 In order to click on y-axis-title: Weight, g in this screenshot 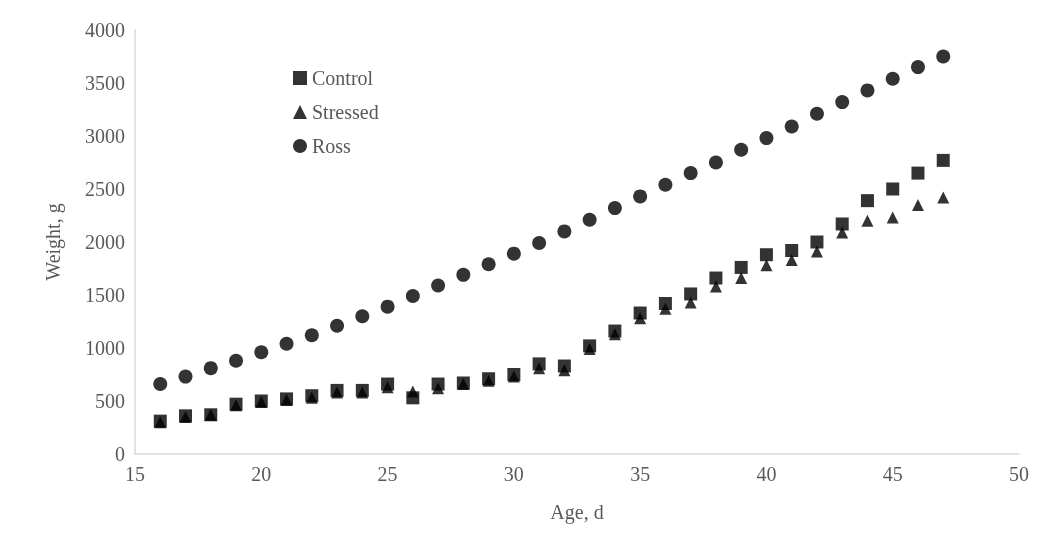, I will do `click(53, 242)`.